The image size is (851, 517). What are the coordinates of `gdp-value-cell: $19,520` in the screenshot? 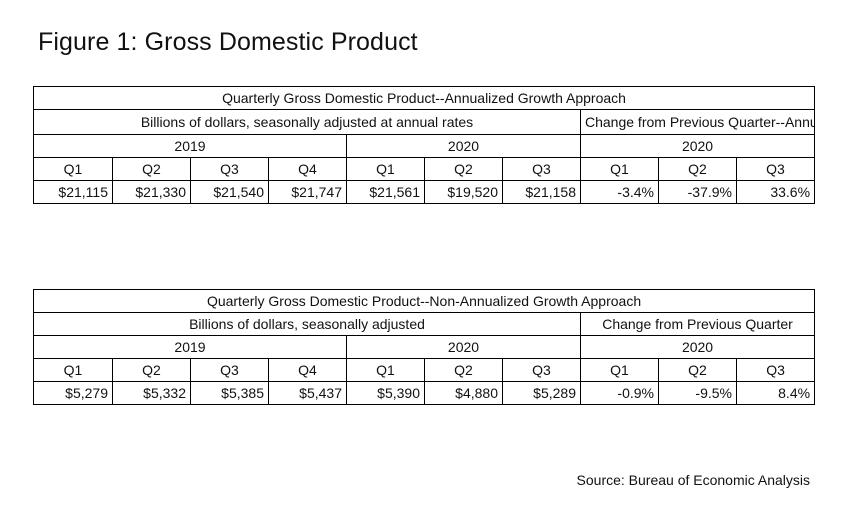 It's located at (463, 192).